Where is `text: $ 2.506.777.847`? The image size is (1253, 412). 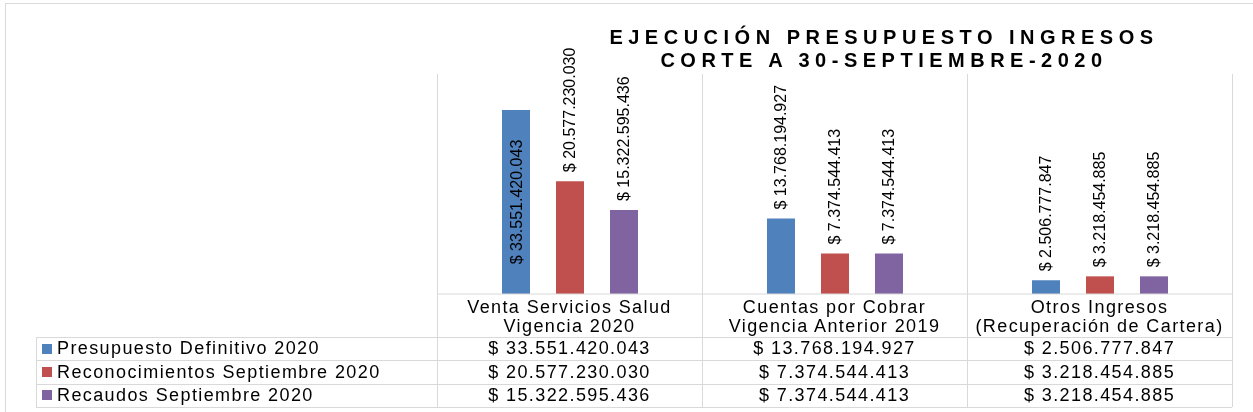 text: $ 2.506.777.847 is located at coordinates (1046, 213).